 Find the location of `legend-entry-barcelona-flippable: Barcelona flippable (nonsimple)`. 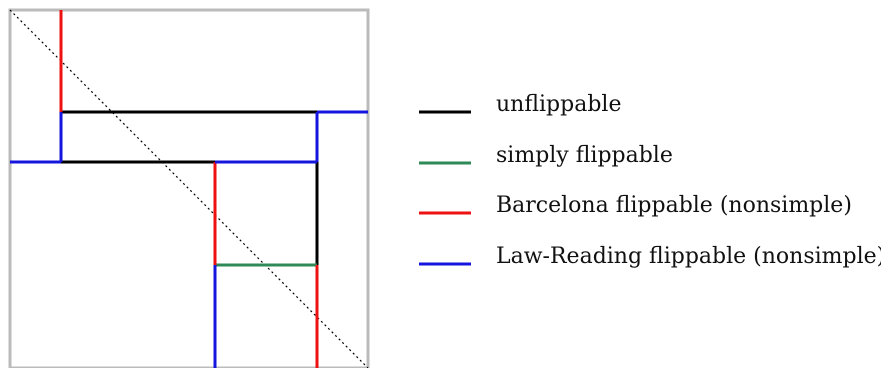

legend-entry-barcelona-flippable: Barcelona flippable (nonsimple) is located at coordinates (635, 205).